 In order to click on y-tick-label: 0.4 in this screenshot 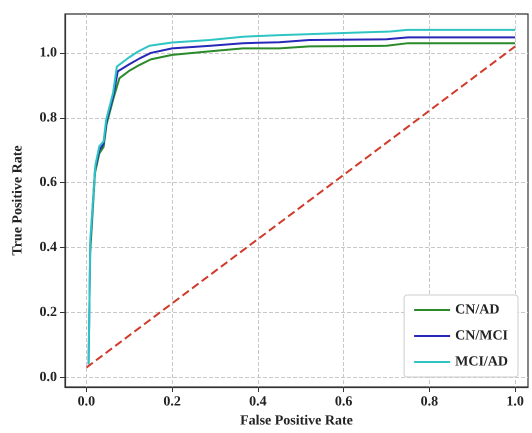, I will do `click(48, 248)`.